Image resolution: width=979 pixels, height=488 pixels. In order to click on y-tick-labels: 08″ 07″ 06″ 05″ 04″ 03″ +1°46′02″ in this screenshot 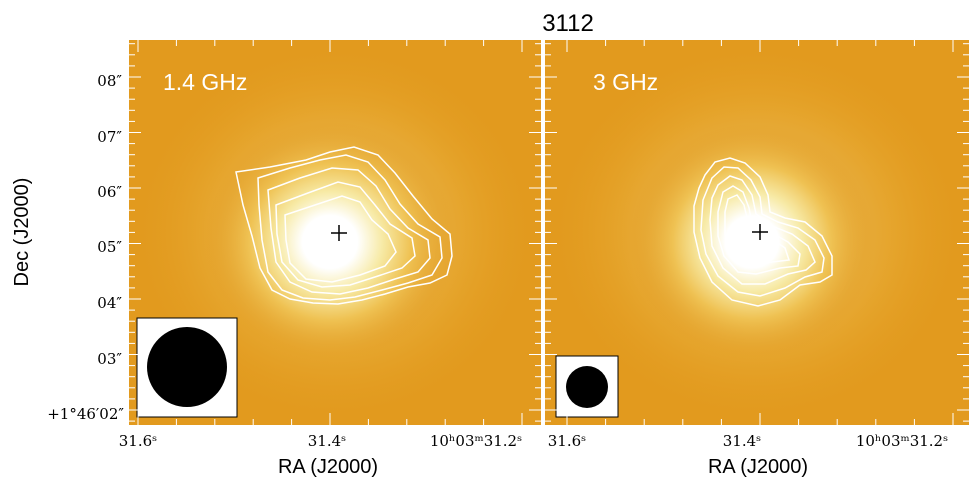, I will do `click(85, 247)`.